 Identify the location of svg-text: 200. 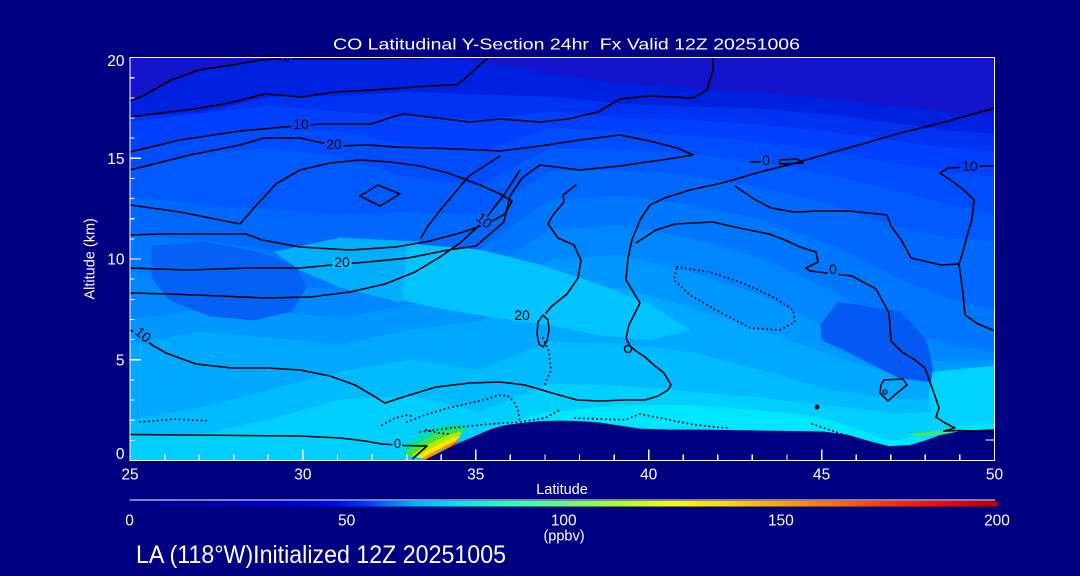
(997, 521).